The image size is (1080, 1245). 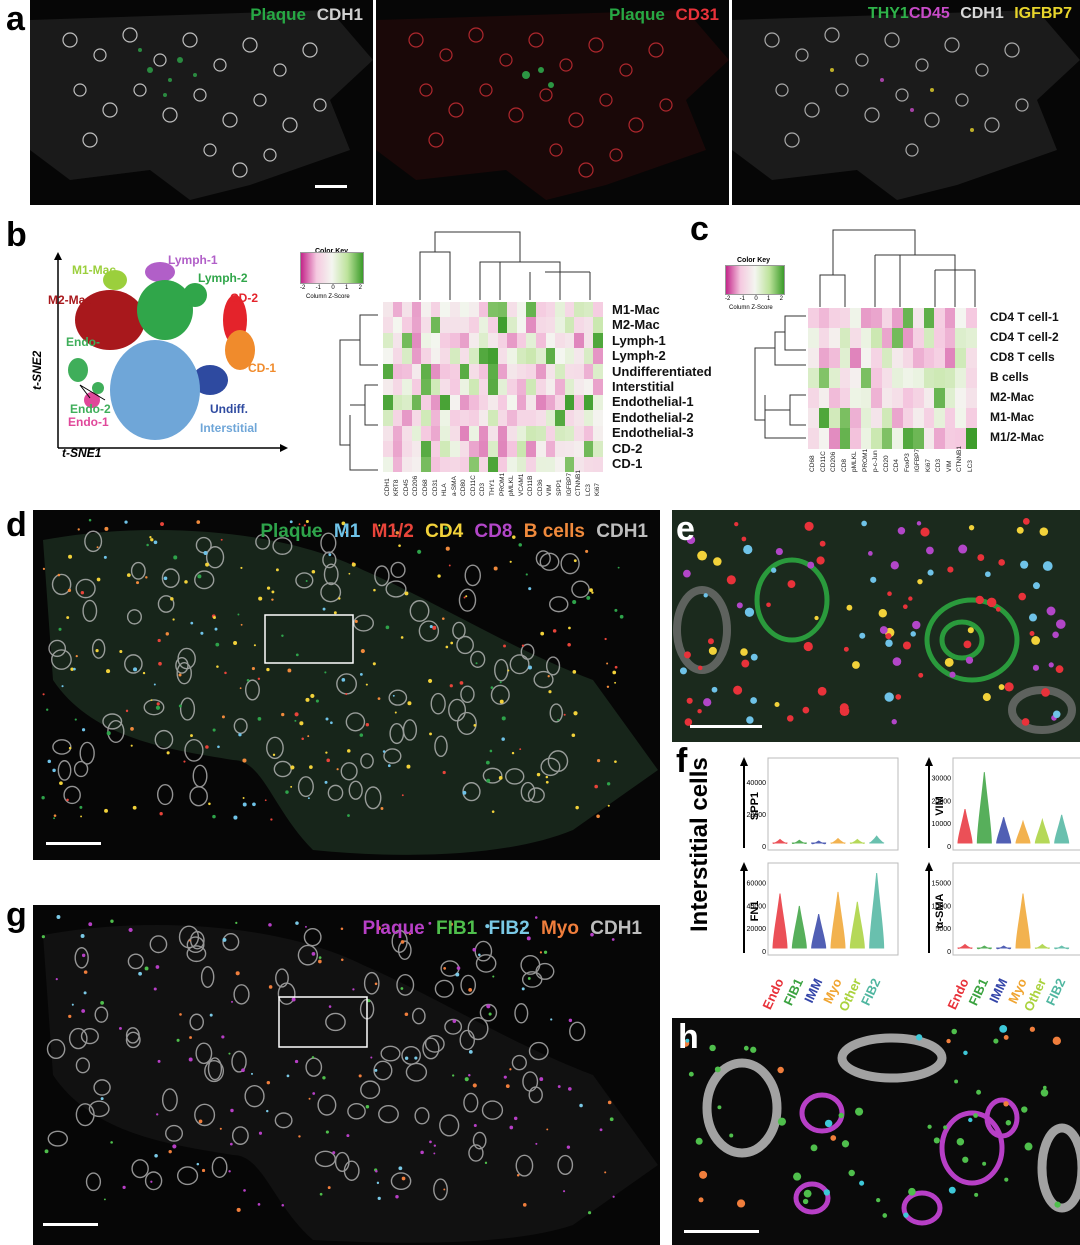 What do you see at coordinates (697, 14) in the screenshot?
I see `title-cd31: CD31` at bounding box center [697, 14].